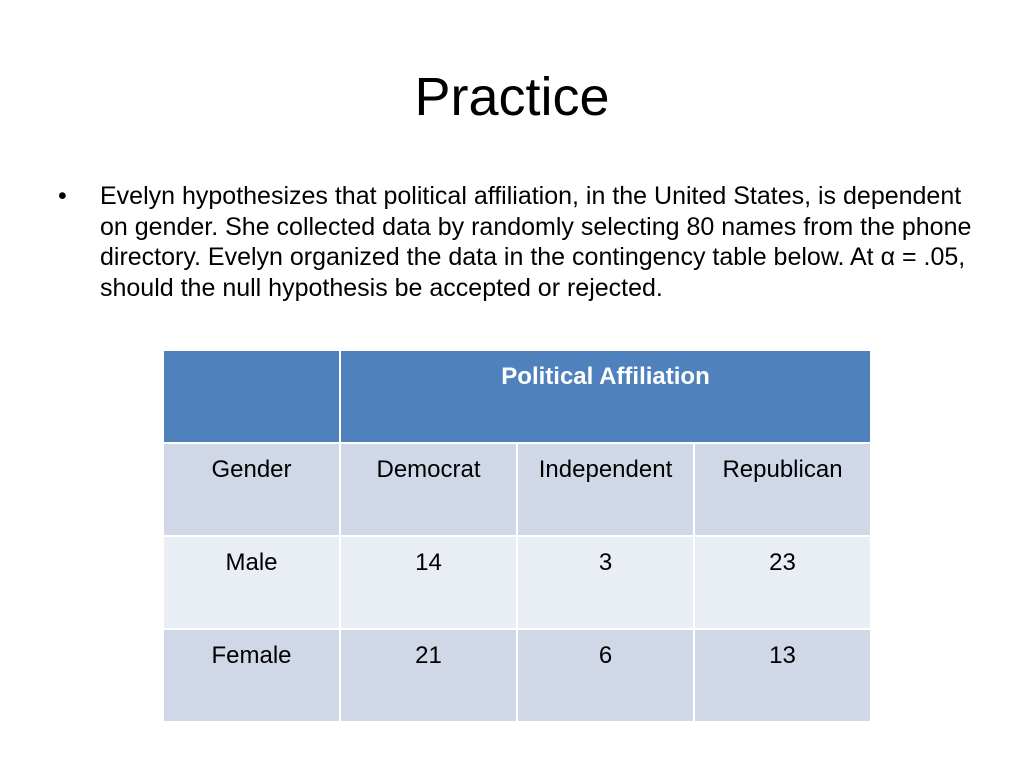 The image size is (1024, 768). What do you see at coordinates (251, 396) in the screenshot?
I see `header-corner-cell` at bounding box center [251, 396].